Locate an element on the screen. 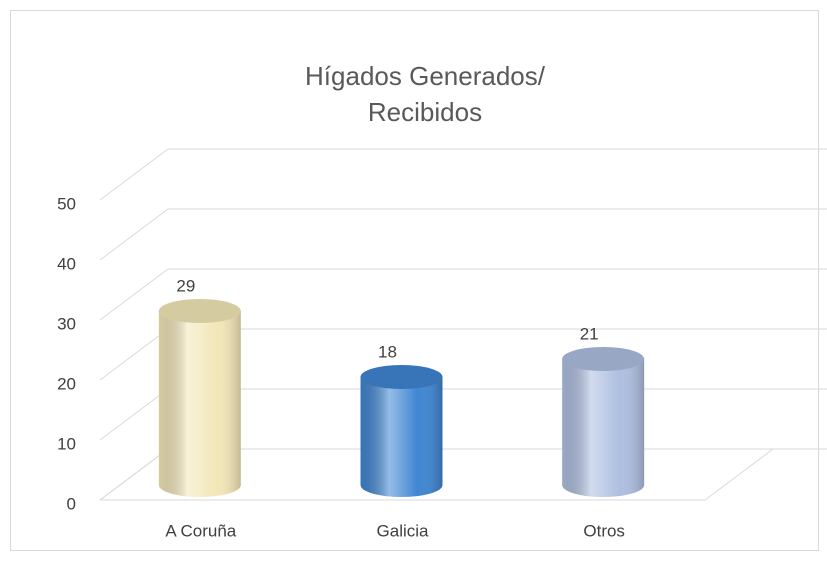 The height and width of the screenshot is (563, 827). data-label: 29 is located at coordinates (185, 285).